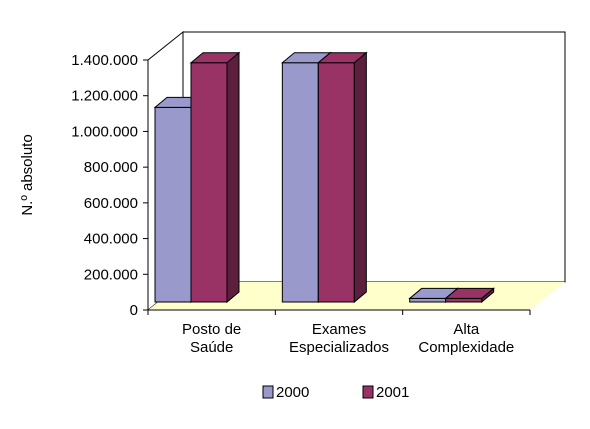 The height and width of the screenshot is (429, 590). What do you see at coordinates (268, 392) in the screenshot?
I see `legend-swatch-2000` at bounding box center [268, 392].